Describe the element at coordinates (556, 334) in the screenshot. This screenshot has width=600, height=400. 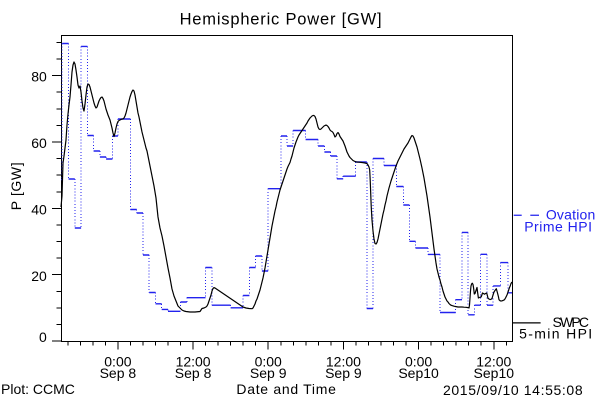
I see `svg-text: 5-min HPI` at that location.